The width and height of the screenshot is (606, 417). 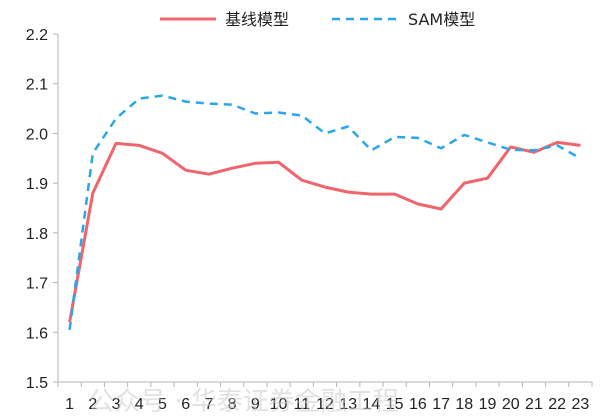 I want to click on x-tick-label: 11, so click(x=301, y=404).